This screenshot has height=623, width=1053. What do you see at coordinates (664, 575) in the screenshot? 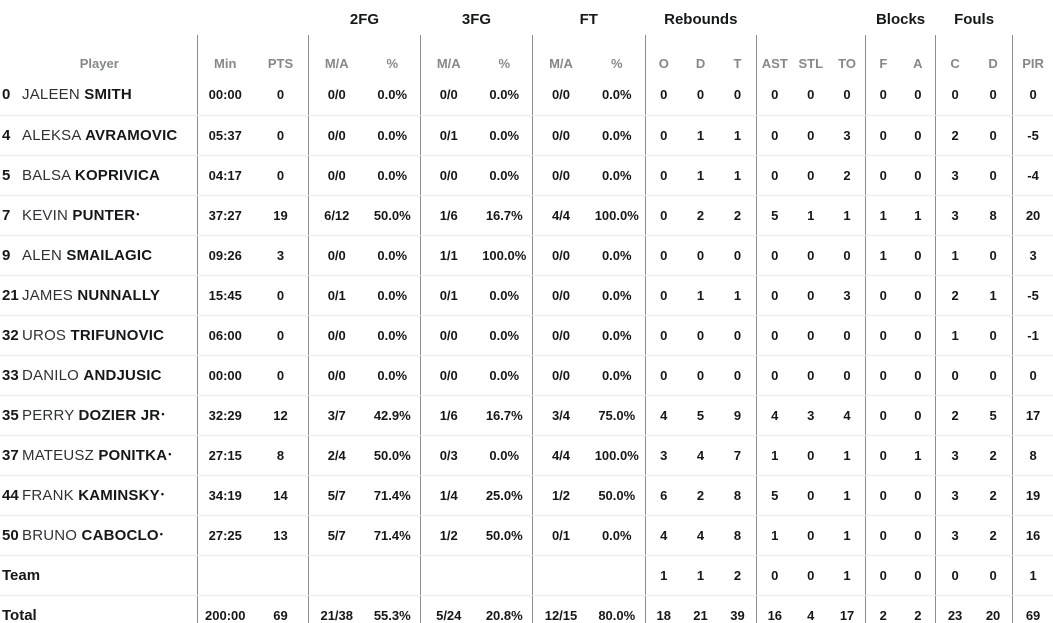
I see `reb-o-cell: 1` at bounding box center [664, 575].